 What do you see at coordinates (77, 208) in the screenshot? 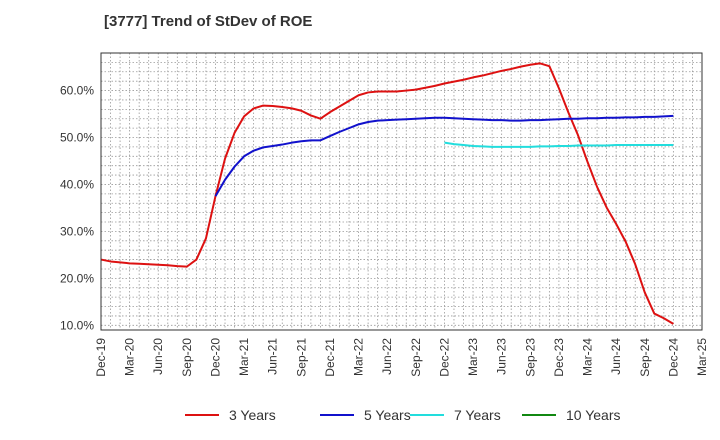
I see `y-axis-tick-labels: 10.0% 20.0% 30.0% 40.0% 50.0% 60.0%` at bounding box center [77, 208].